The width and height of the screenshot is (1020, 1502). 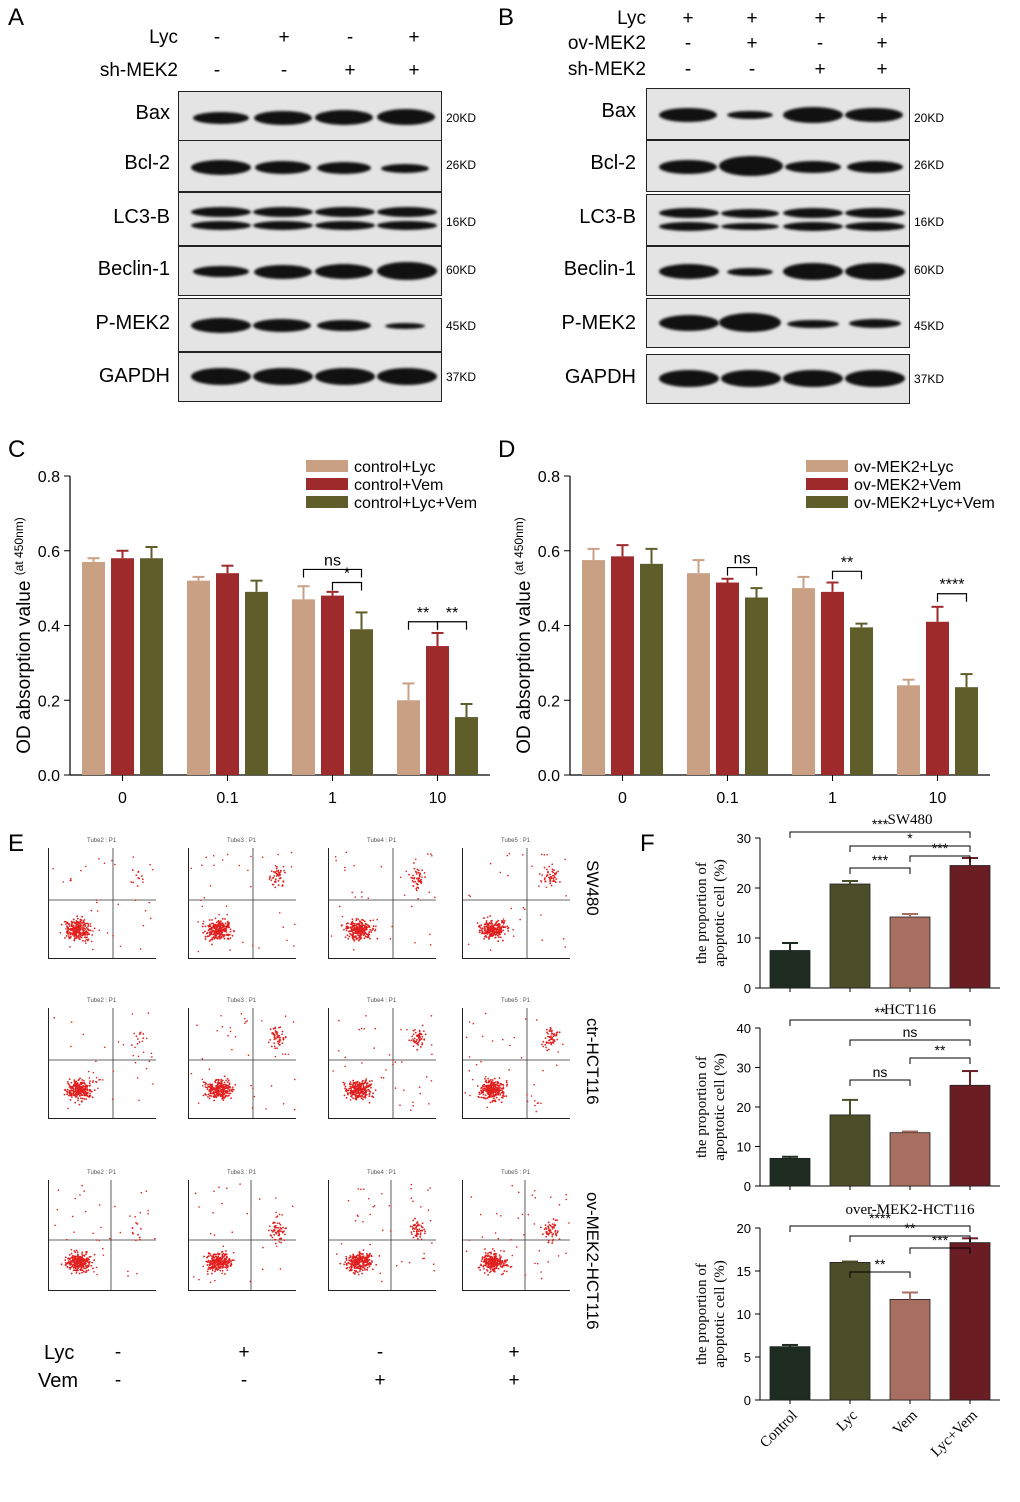 I want to click on kd-label: 37KD, so click(x=929, y=379).